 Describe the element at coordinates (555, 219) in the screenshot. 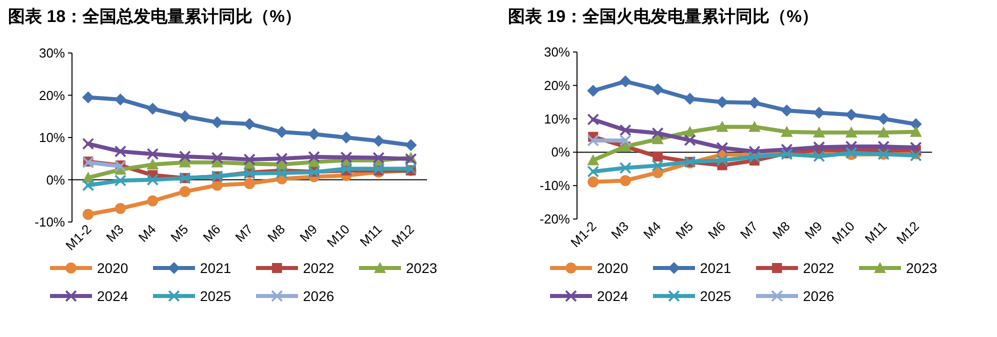

I see `y-tick-label: -20%` at that location.